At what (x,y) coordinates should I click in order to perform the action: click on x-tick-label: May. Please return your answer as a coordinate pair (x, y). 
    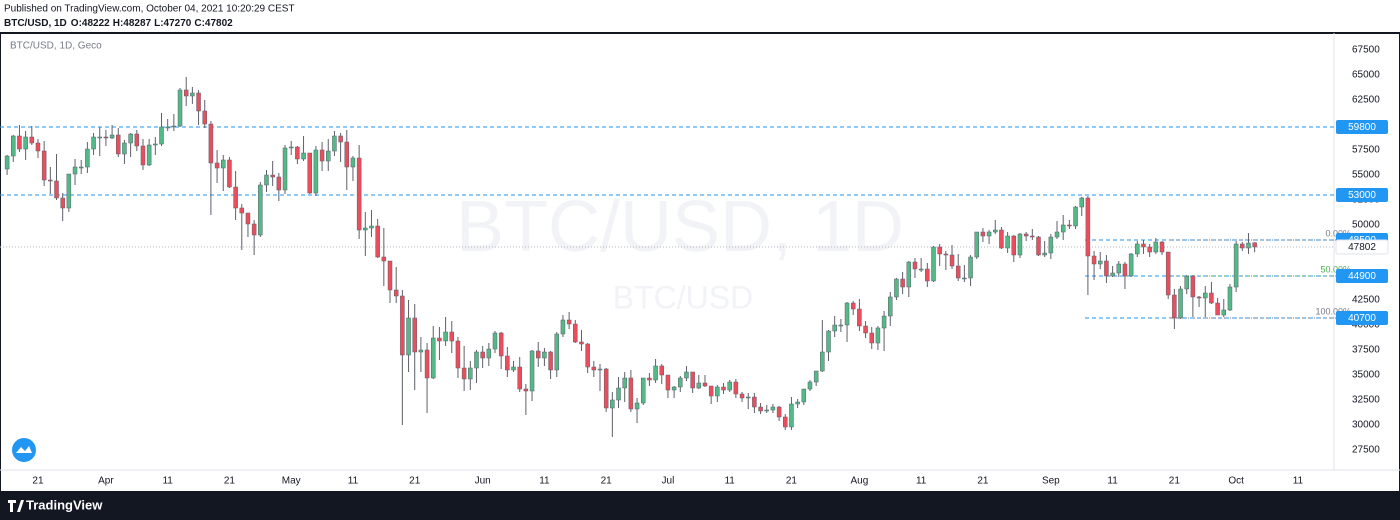
    Looking at the image, I should click on (291, 481).